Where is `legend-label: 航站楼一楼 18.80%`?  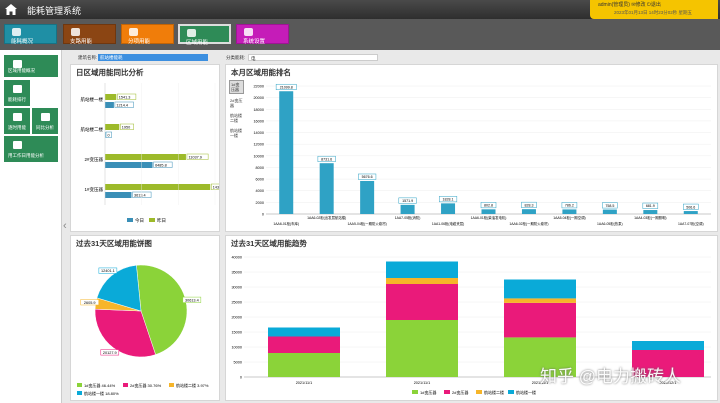 legend-label: 航站楼一楼 18.80% is located at coordinates (101, 393).